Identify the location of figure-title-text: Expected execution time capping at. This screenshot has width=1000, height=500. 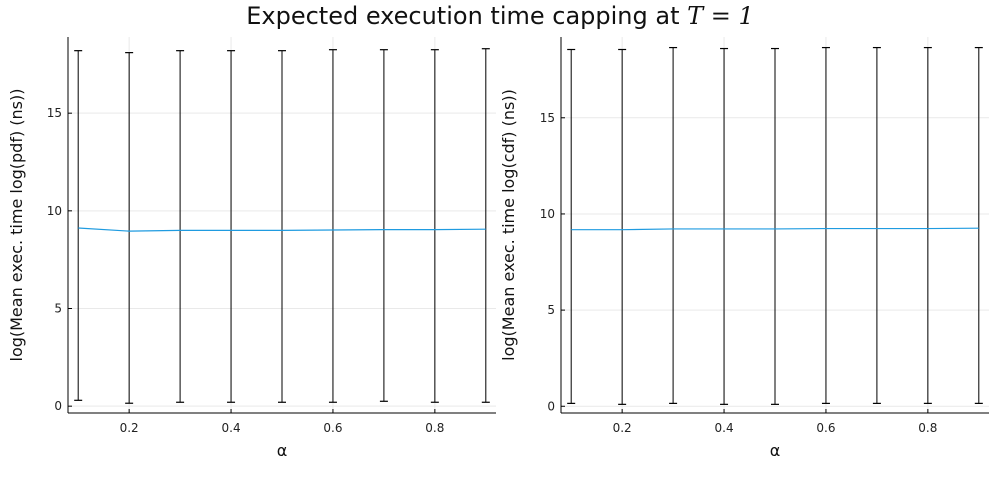
(466, 16).